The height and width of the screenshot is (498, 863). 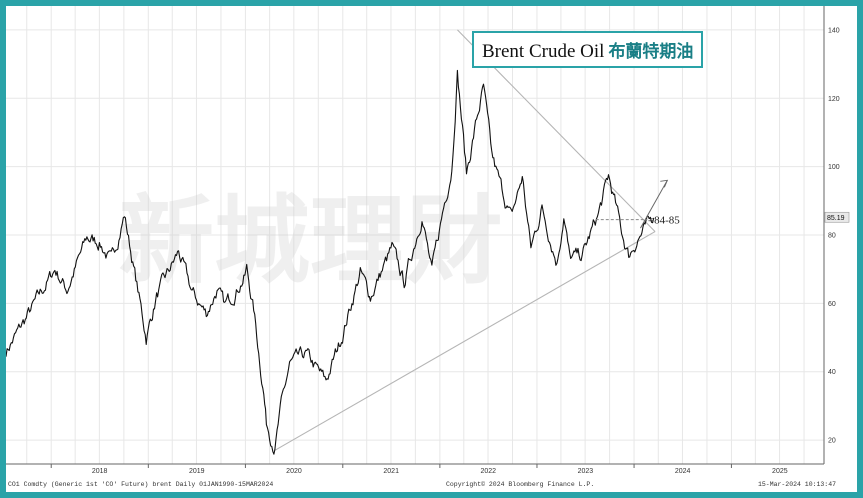 I want to click on y-tick-label: 60, so click(x=832, y=304).